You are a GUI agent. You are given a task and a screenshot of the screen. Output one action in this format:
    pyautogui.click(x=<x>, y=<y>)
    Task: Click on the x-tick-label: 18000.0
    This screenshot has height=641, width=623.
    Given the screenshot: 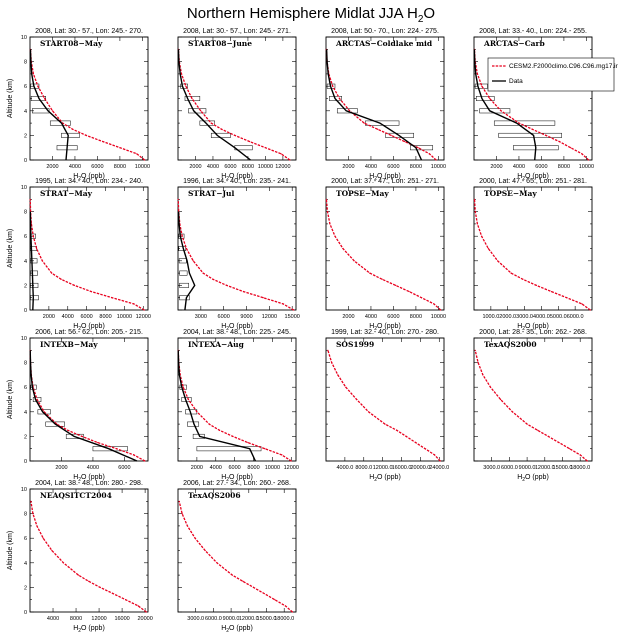 What is the action you would take?
    pyautogui.click(x=580, y=468)
    